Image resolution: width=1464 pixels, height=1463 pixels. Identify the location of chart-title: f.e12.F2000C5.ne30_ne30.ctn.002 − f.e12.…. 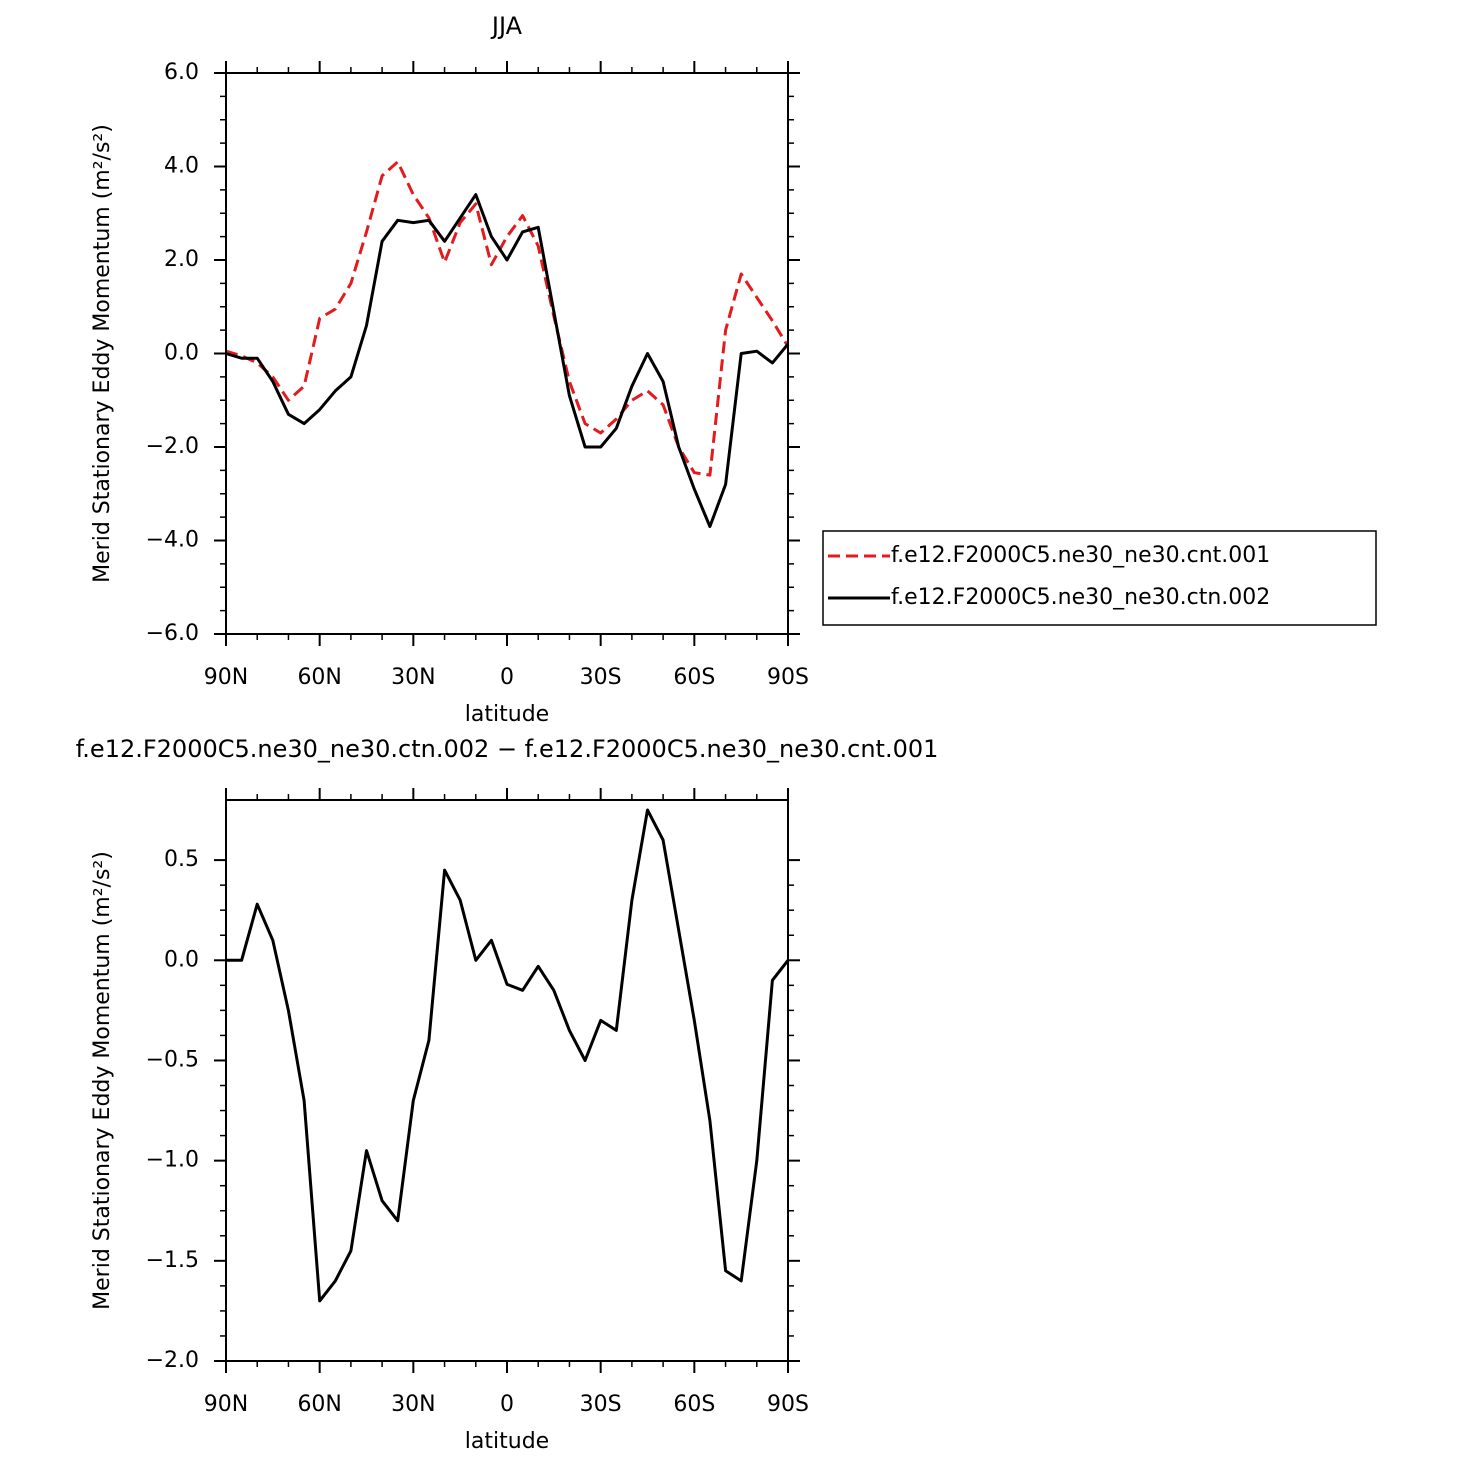
(507, 749).